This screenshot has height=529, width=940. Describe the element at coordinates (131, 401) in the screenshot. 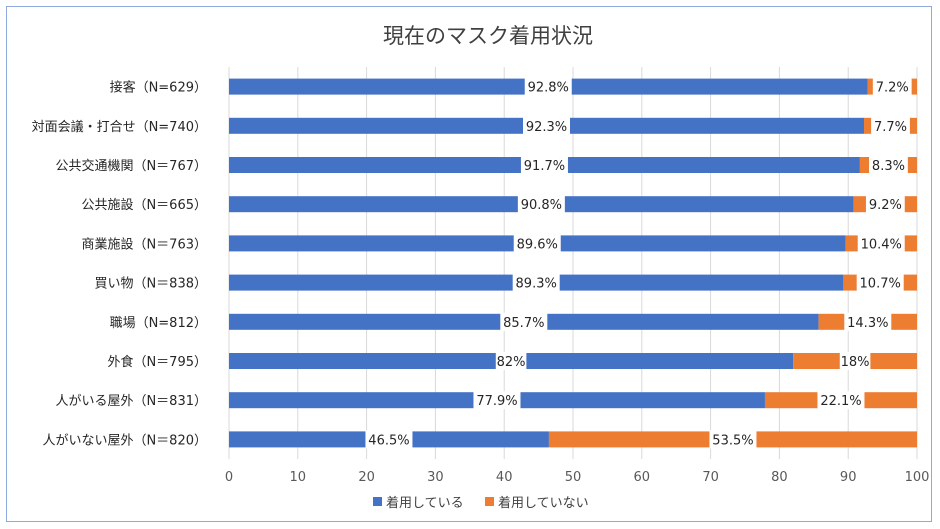

I see `category-label: 人がいる屋外（N＝831）` at that location.